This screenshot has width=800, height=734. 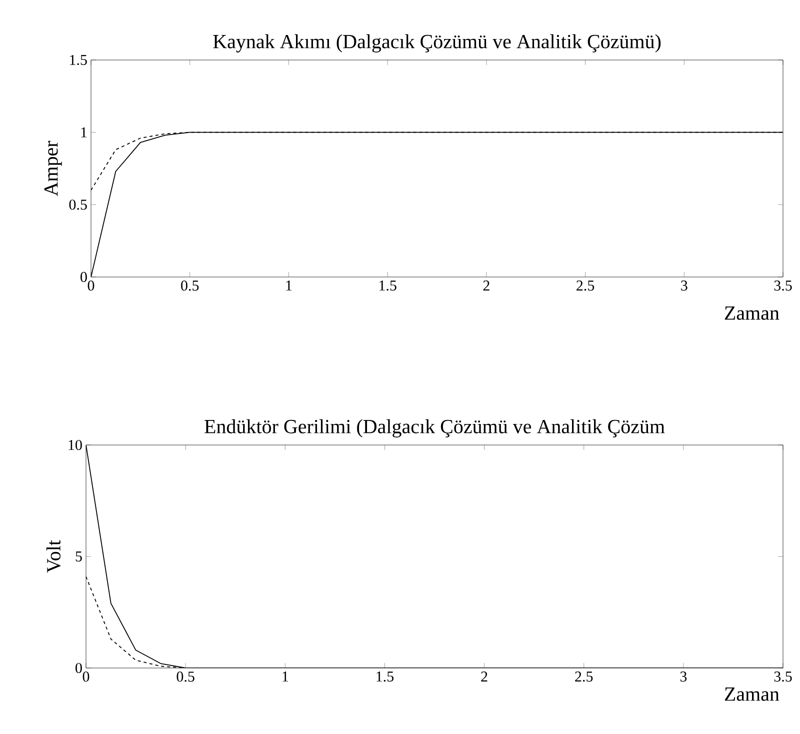 I want to click on chart-title: Kaynak Akımı (Dalgacık Çözümü ve Analitik Çözümü), so click(x=437, y=43).